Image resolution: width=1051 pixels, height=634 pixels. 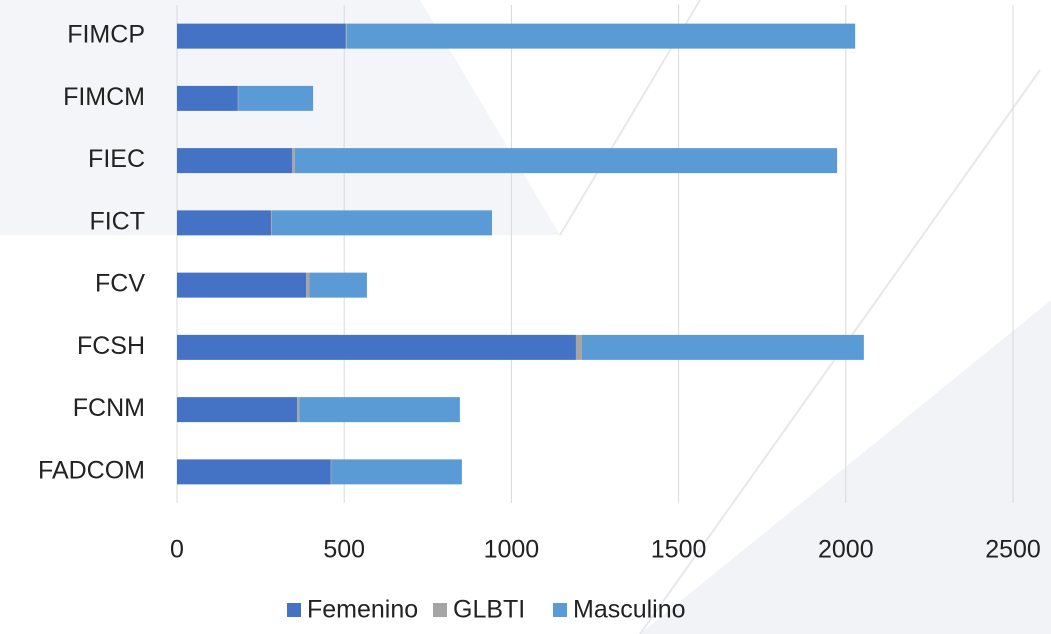 What do you see at coordinates (104, 97) in the screenshot?
I see `y-tick-label: FIMCM` at bounding box center [104, 97].